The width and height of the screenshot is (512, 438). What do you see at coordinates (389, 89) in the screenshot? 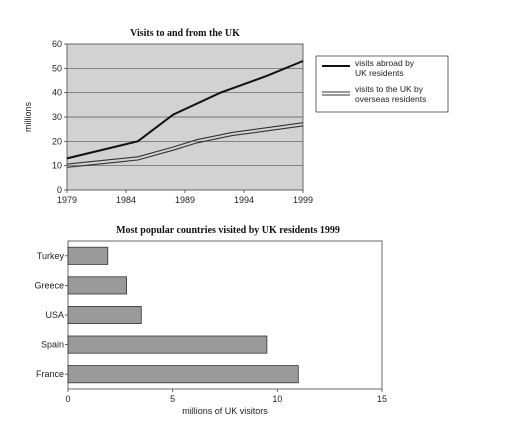
I see `legend-label-overseas-line1: visits to the UK by` at bounding box center [389, 89].